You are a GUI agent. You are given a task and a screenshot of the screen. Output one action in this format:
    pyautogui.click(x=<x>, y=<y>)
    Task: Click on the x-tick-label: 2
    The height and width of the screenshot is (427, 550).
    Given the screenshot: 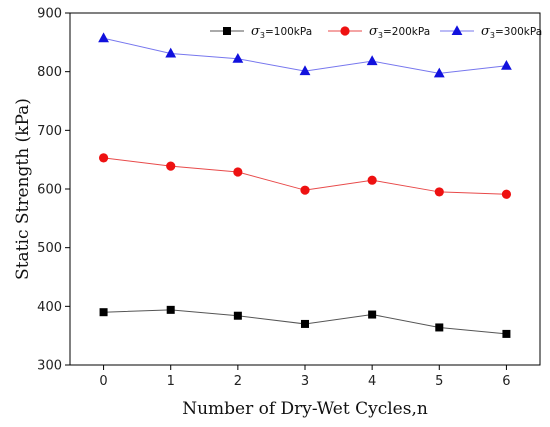 What is the action you would take?
    pyautogui.click(x=238, y=381)
    